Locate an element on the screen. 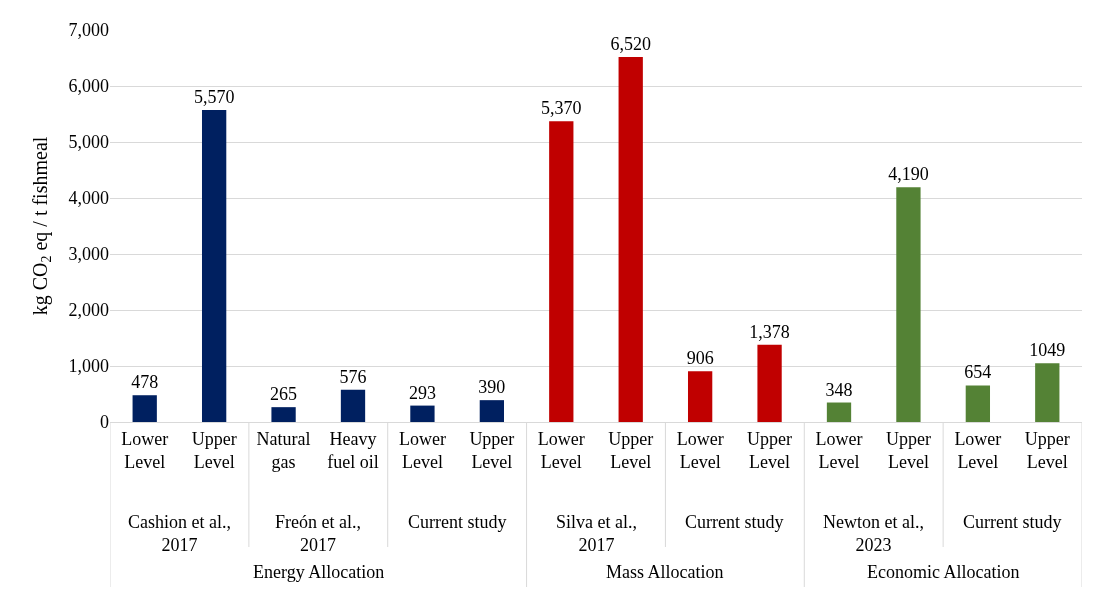  data-label: 6,520 is located at coordinates (630, 43).